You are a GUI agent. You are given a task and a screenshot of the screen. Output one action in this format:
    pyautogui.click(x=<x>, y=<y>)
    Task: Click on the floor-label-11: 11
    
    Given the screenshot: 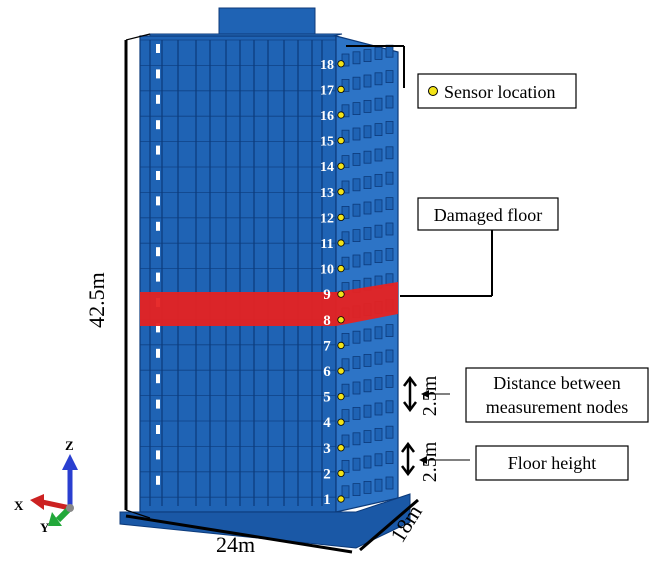 What is the action you would take?
    pyautogui.click(x=326, y=244)
    